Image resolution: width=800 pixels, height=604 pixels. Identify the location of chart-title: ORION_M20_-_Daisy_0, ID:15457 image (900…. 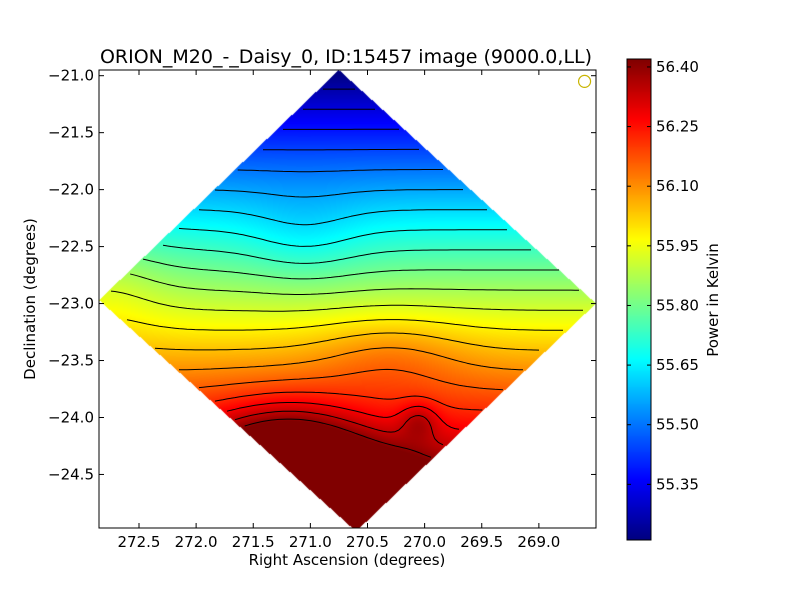
(346, 57).